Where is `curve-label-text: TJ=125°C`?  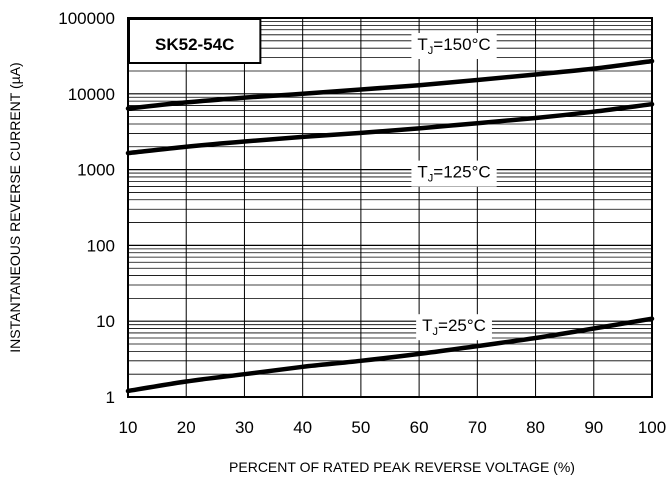
curve-label-text: TJ=125°C is located at coordinates (453, 174).